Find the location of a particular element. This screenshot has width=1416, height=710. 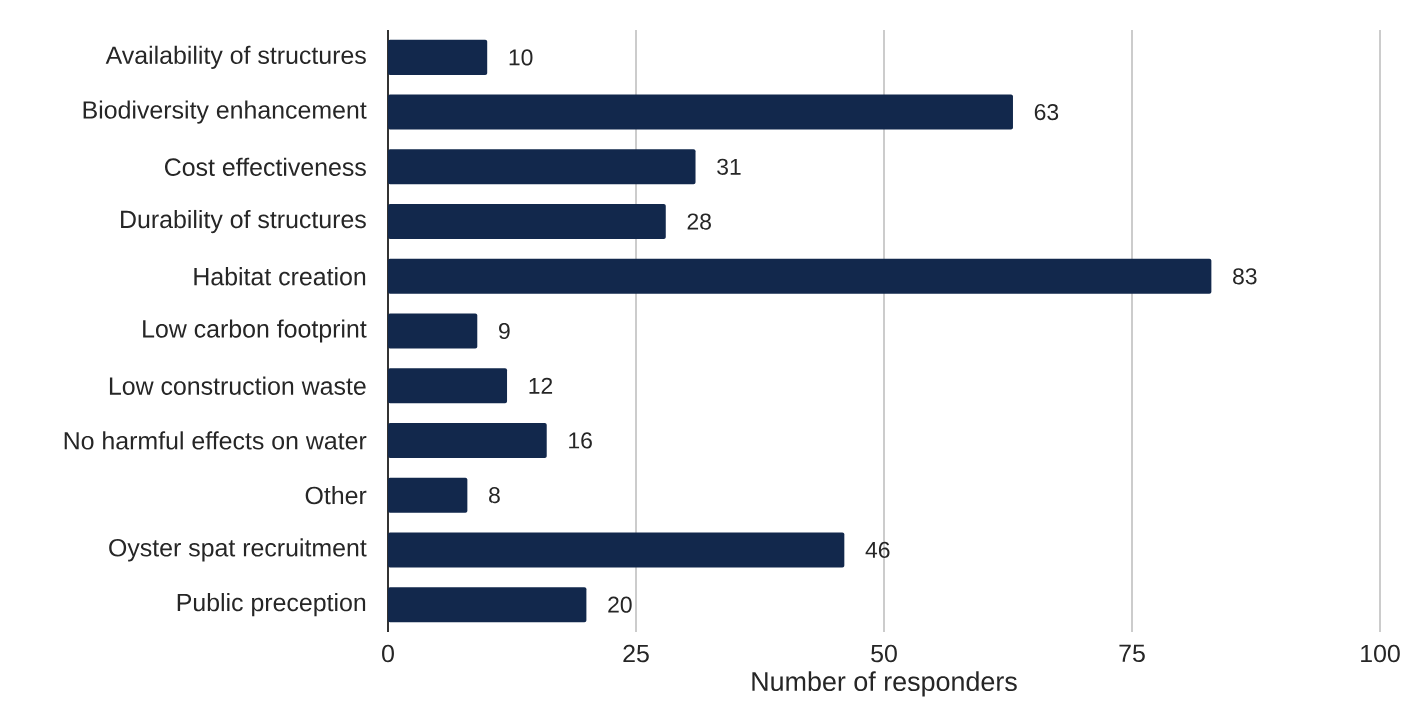

x-tick-label: 0 is located at coordinates (388, 653).